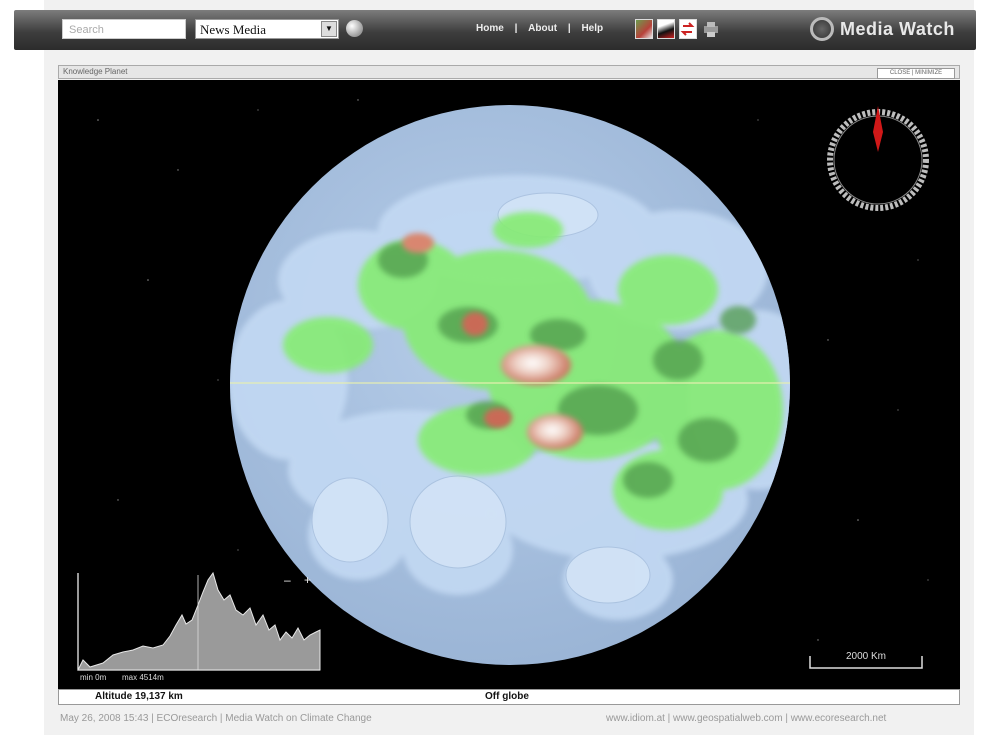 The height and width of the screenshot is (742, 992). I want to click on share-arrows-icon, so click(687, 29).